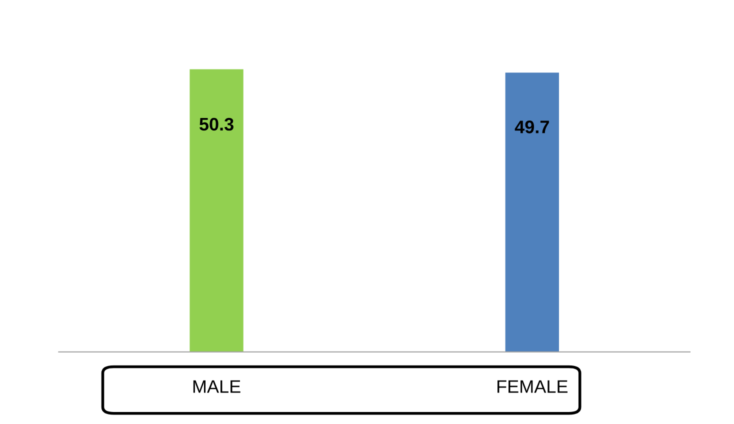 The image size is (734, 424). I want to click on data-label: 49.7, so click(531, 127).